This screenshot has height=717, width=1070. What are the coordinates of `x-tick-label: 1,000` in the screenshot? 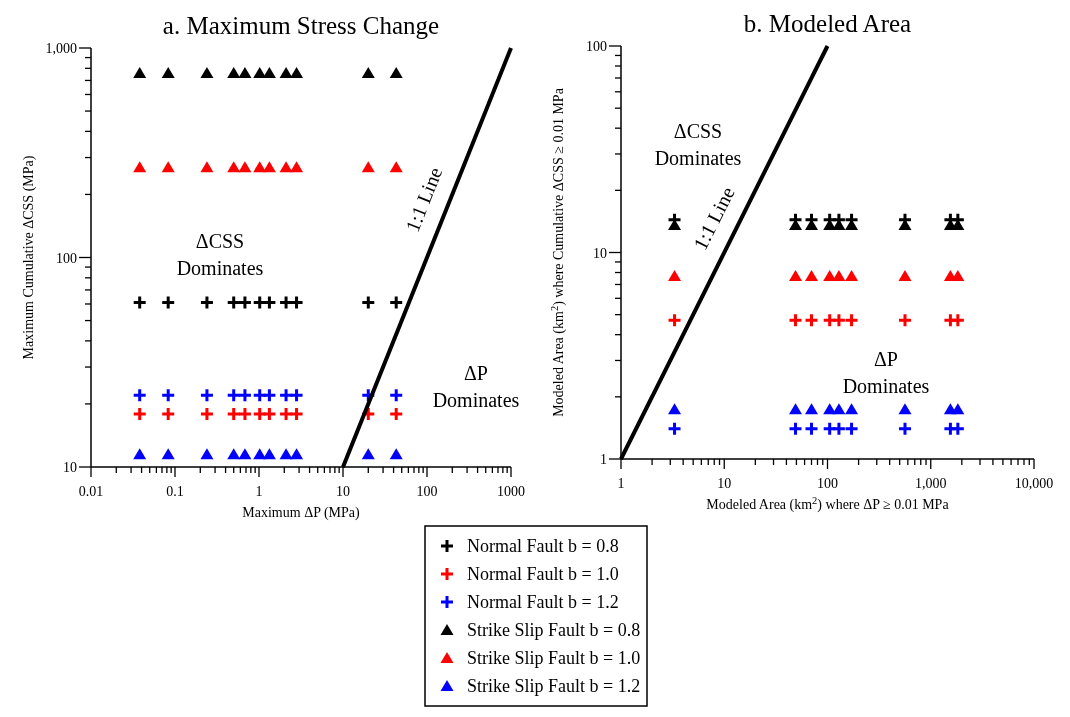 It's located at (931, 483).